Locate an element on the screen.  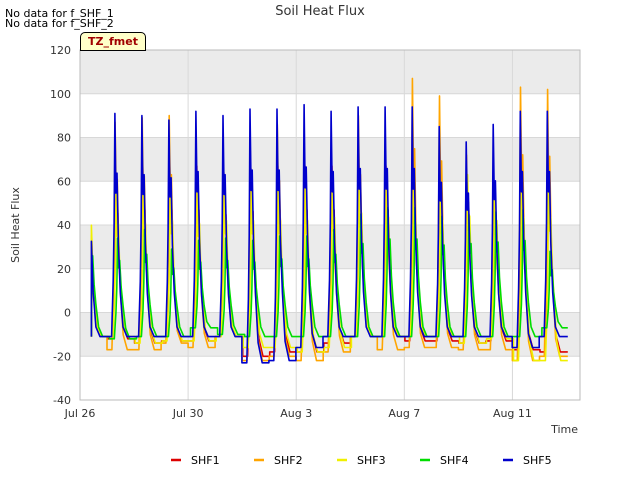
y-tick-label: 40 is located at coordinates (64, 225).